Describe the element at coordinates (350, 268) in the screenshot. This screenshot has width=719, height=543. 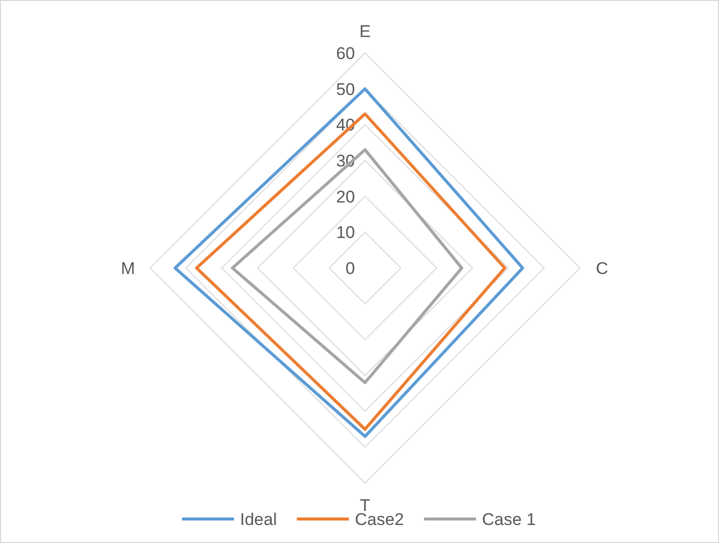
I see `y-tick-label: 0` at that location.